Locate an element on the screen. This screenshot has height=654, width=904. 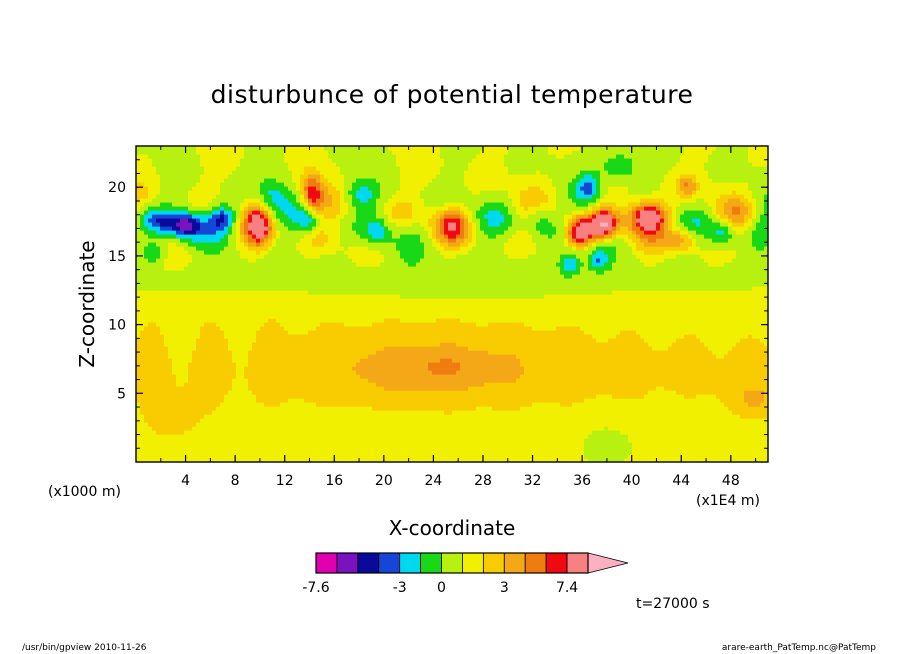
y-tick-label: 10 is located at coordinates (117, 326).